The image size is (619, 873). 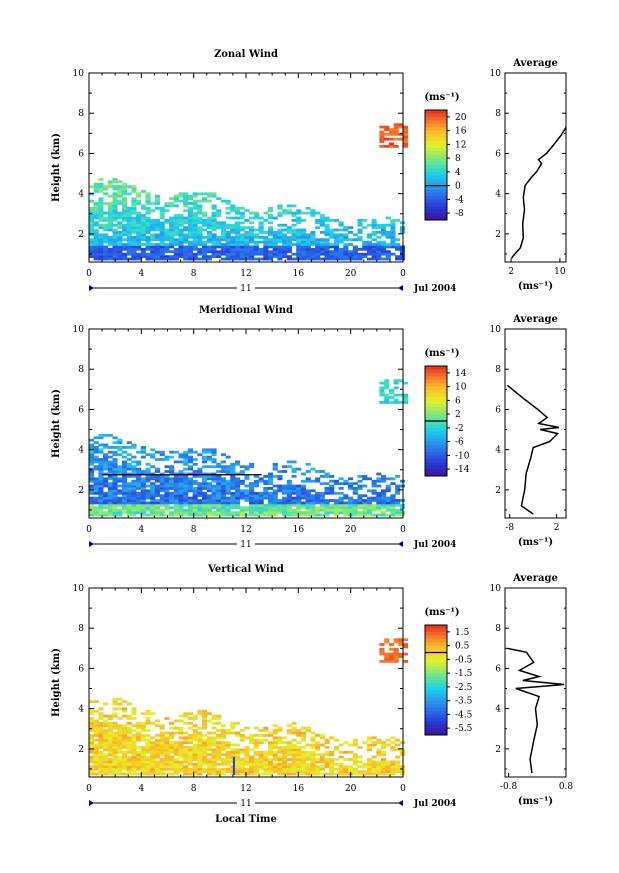 What do you see at coordinates (233, 765) in the screenshot?
I see `downdraft-column` at bounding box center [233, 765].